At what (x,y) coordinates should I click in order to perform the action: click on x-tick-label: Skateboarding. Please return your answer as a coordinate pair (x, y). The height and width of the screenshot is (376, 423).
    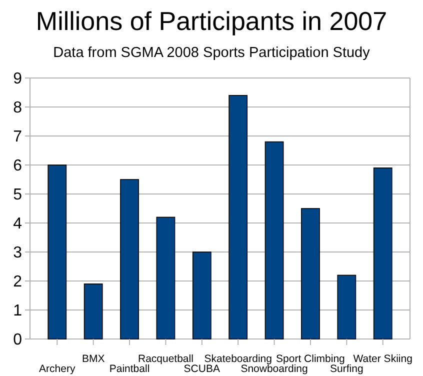
    Looking at the image, I should click on (238, 359).